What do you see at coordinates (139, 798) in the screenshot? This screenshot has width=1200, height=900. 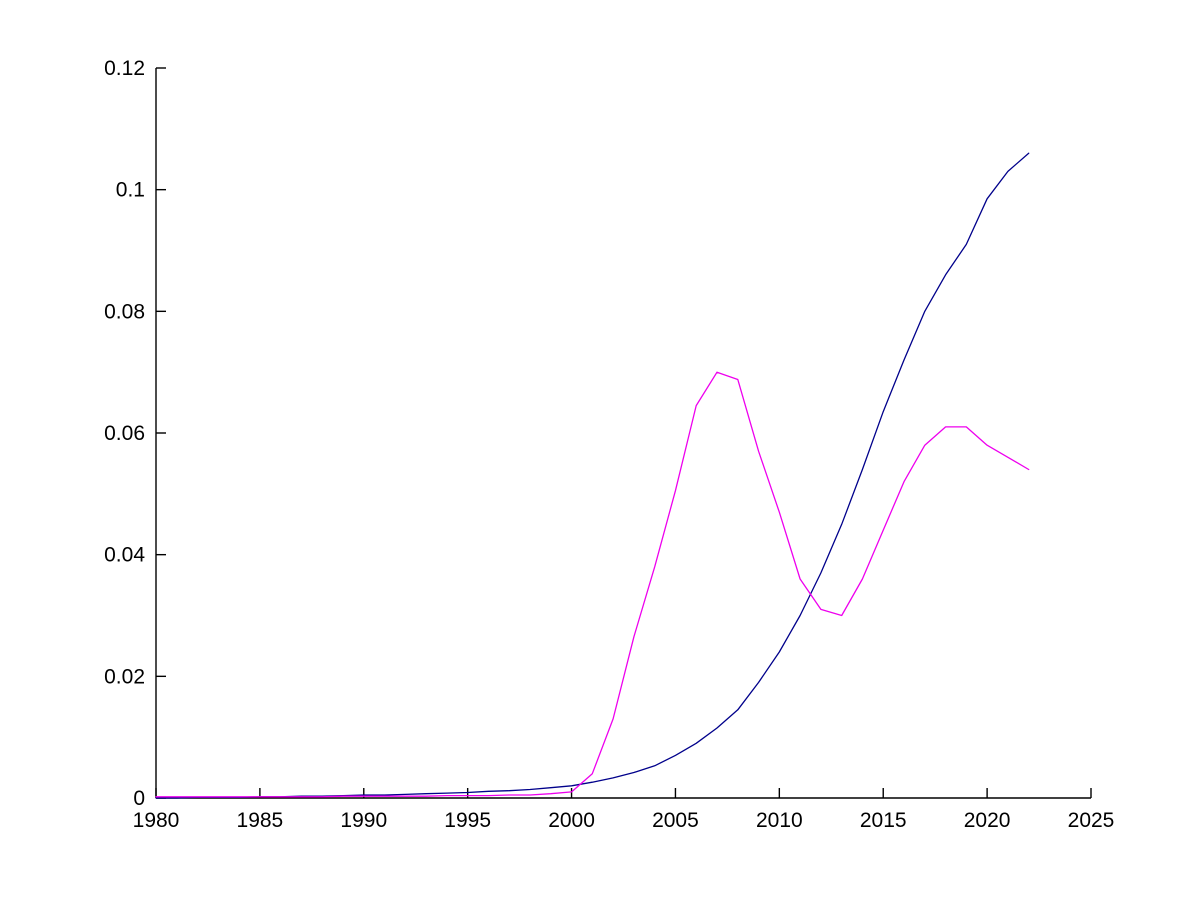 I see `y-tick-label: 0` at bounding box center [139, 798].